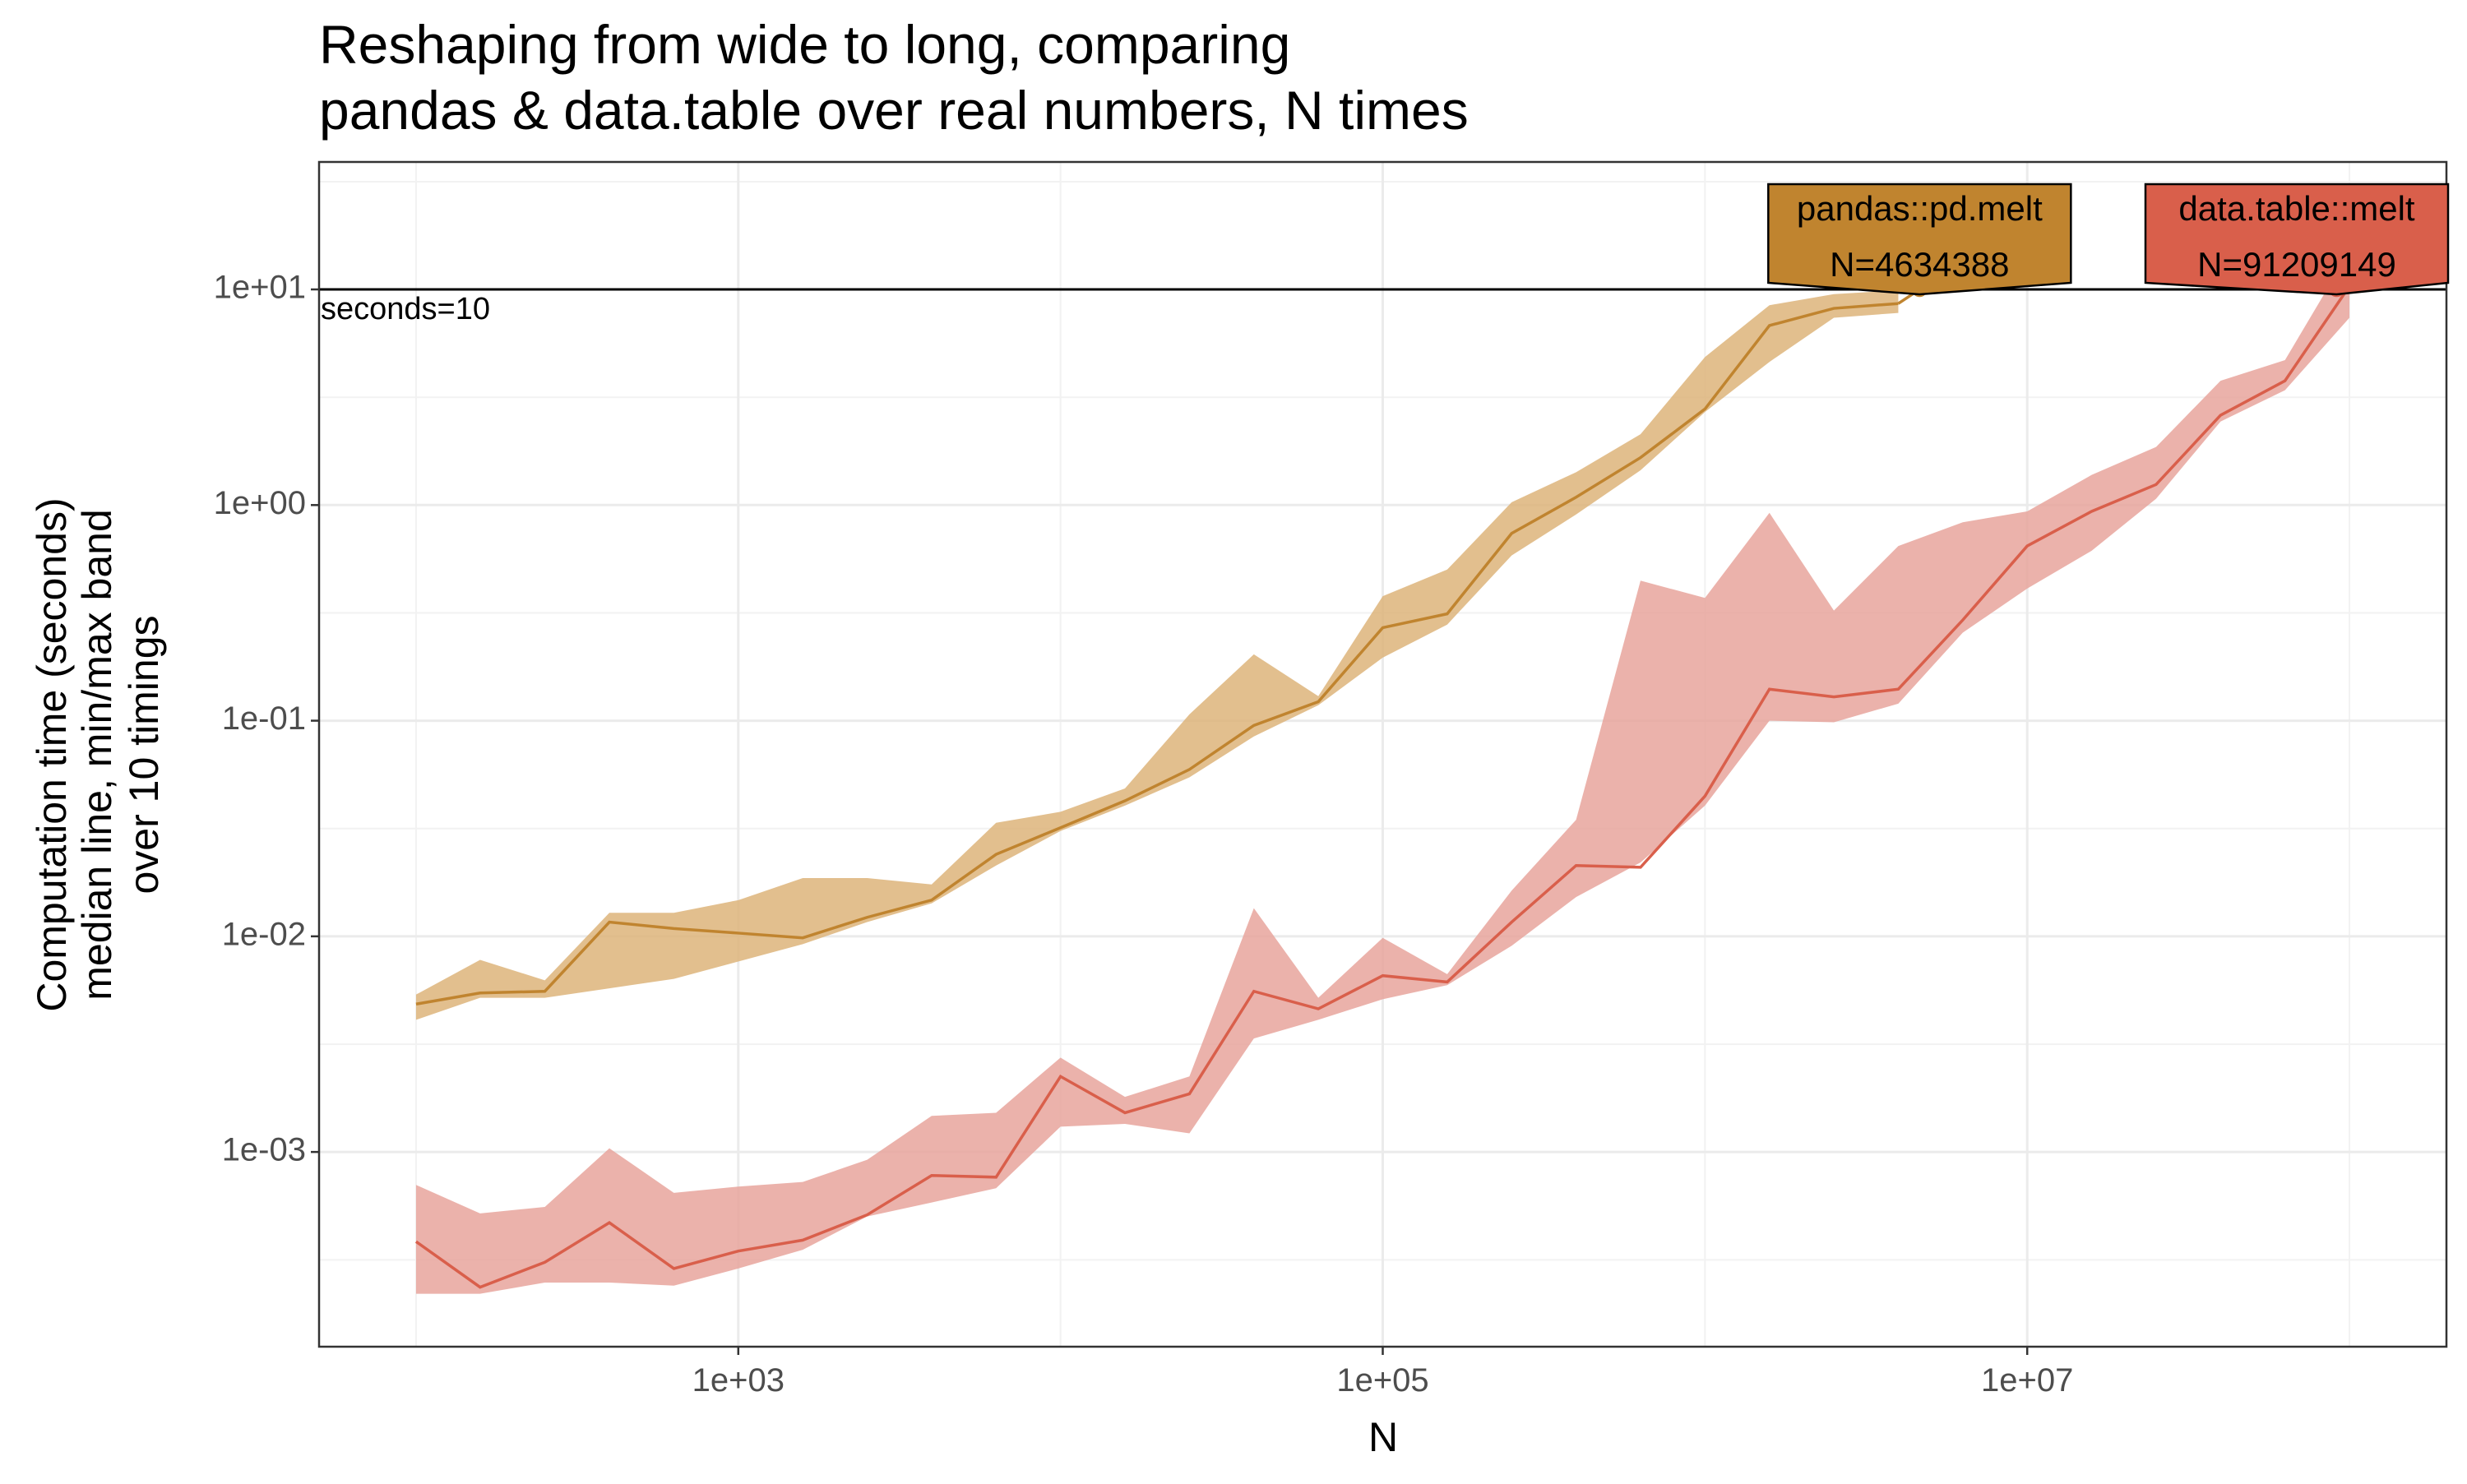  Describe the element at coordinates (144, 754) in the screenshot. I see `y-axis-title: over 10 timings` at that location.